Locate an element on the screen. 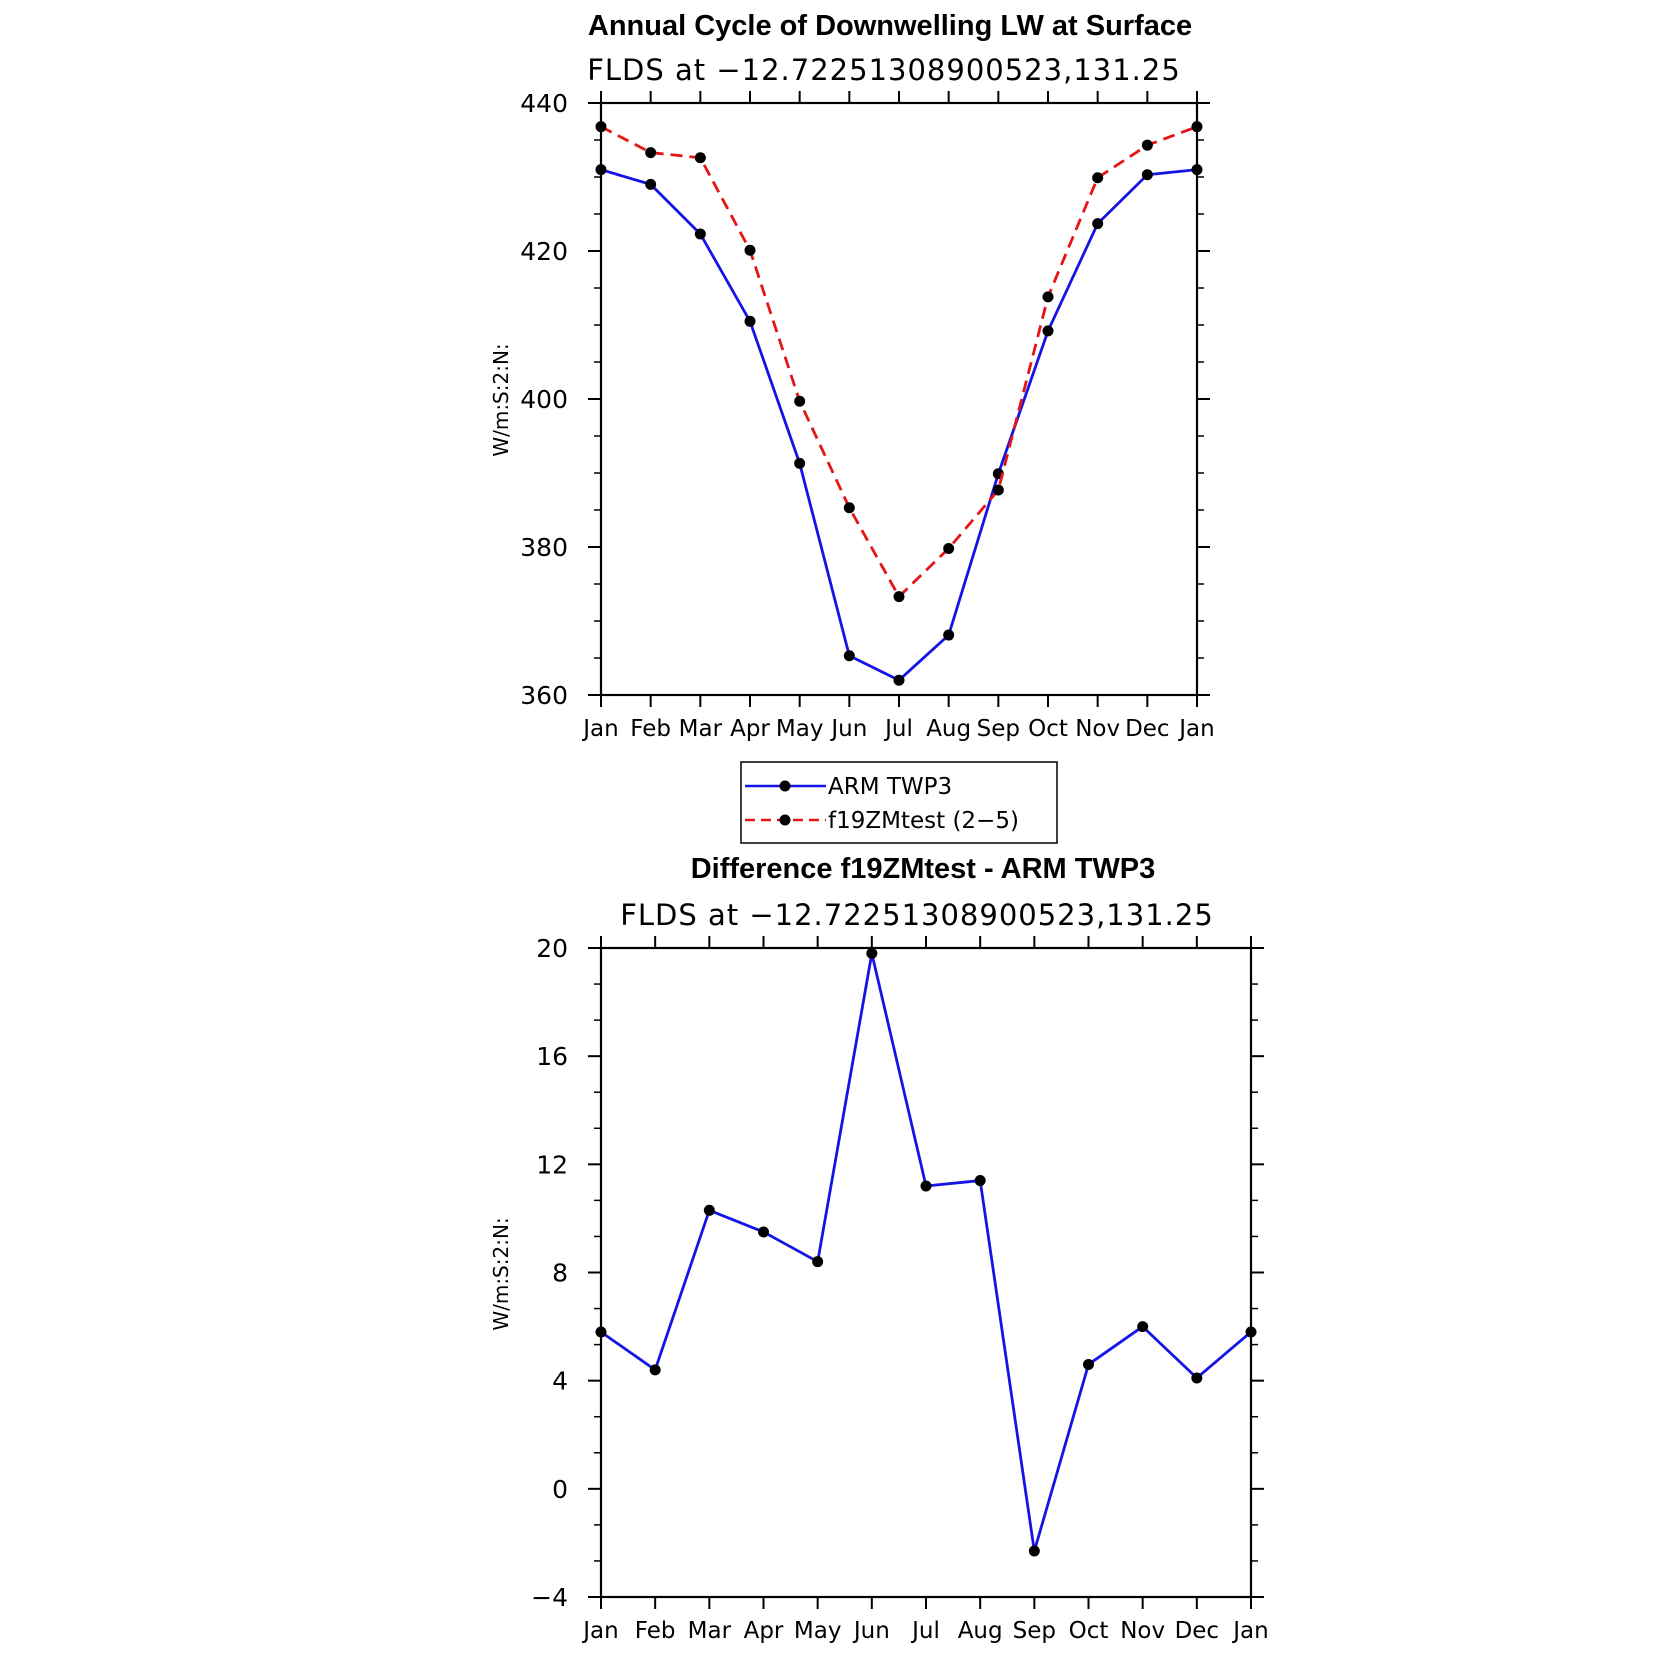 The image size is (1680, 1680). y-tick-label-360: 360 is located at coordinates (544, 695).